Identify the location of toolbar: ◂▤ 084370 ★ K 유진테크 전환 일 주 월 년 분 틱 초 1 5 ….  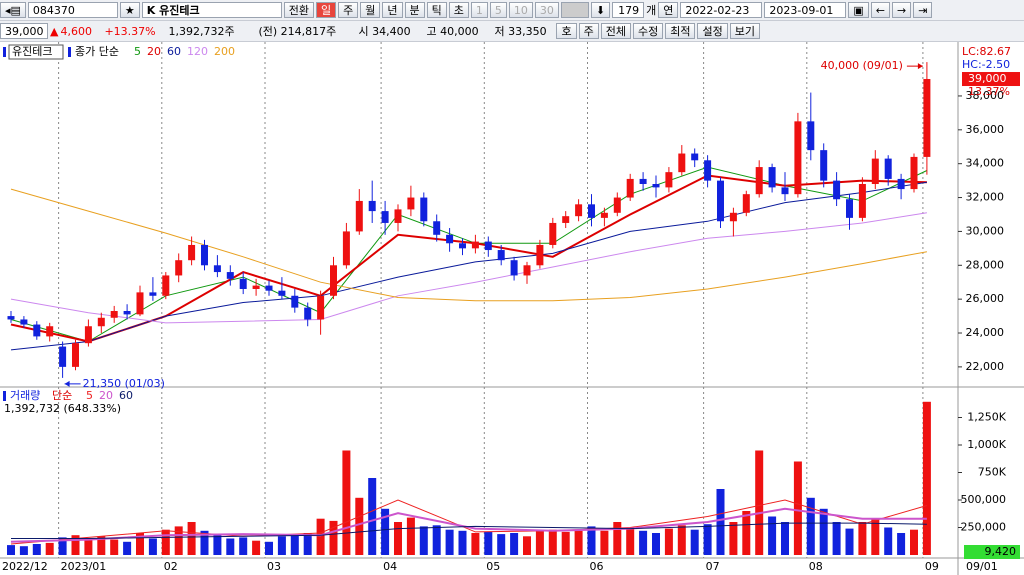
(512, 10).